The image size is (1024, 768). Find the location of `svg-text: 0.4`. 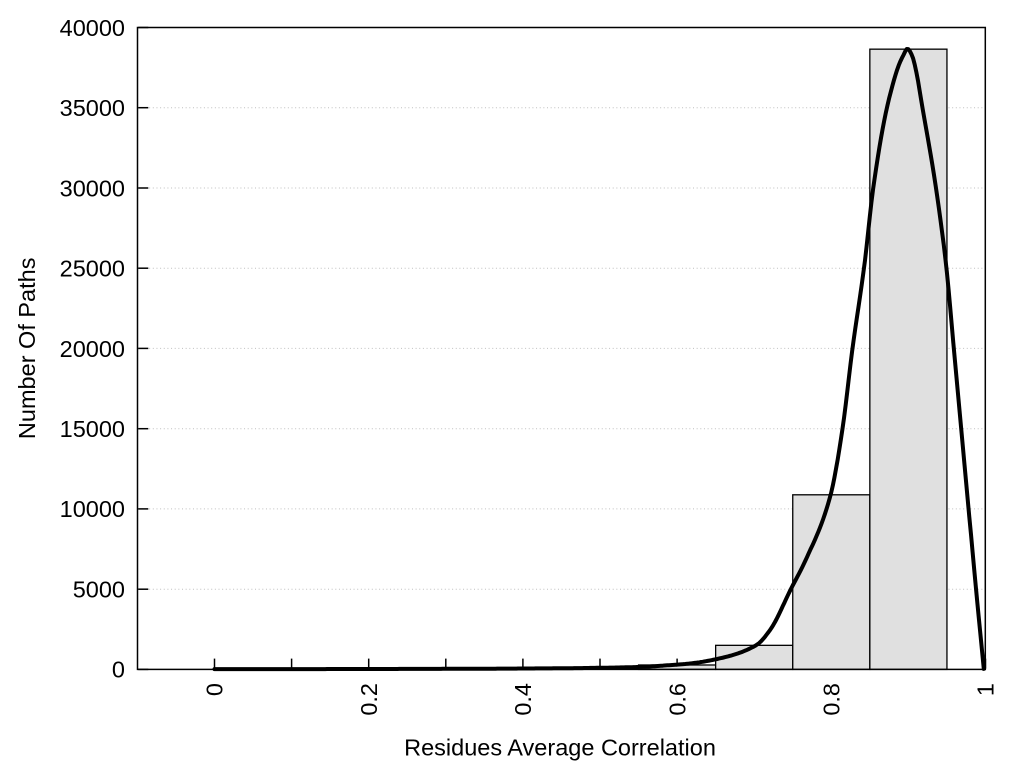

svg-text: 0.4 is located at coordinates (523, 699).